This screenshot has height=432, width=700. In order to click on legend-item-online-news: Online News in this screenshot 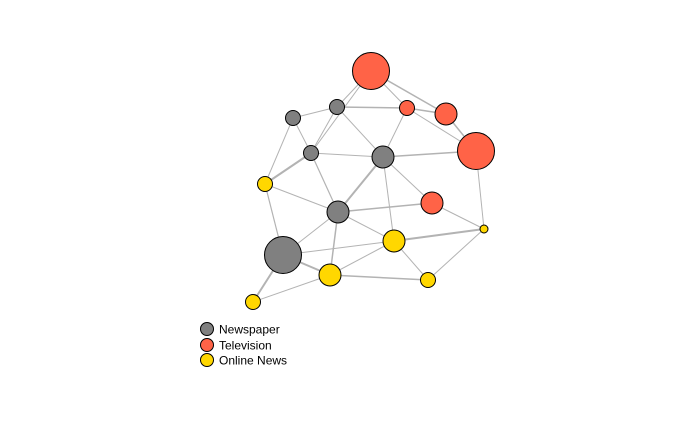, I will do `click(243, 360)`.